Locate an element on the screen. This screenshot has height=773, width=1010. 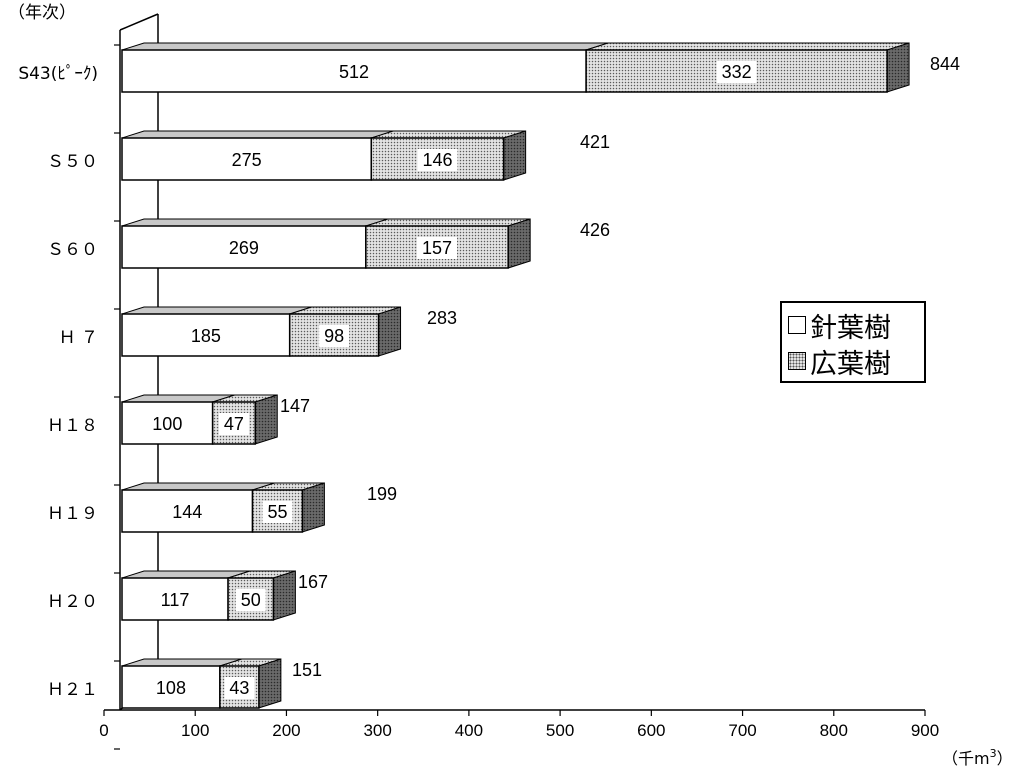
legend-label-hardwood: 広葉樹 is located at coordinates (850, 364).